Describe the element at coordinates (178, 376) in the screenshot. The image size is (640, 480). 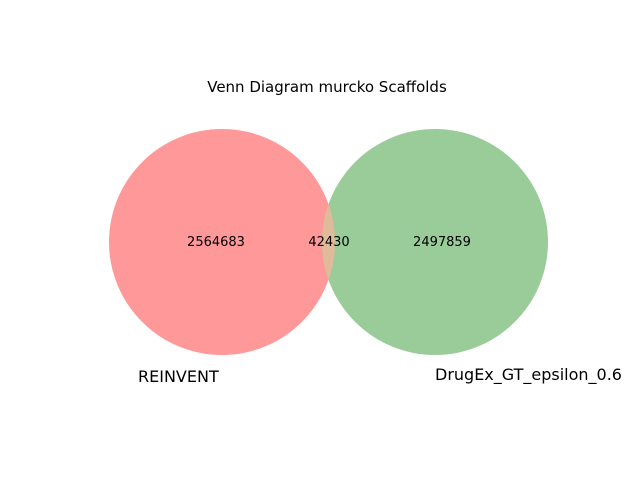
I see `set-label-reinvent: REINVENT` at that location.